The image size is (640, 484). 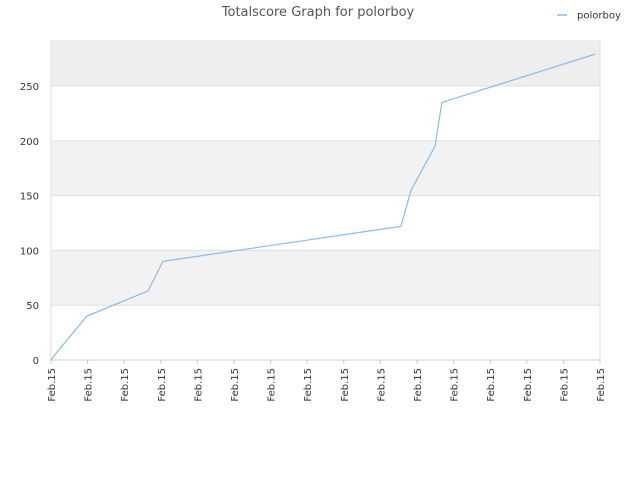 What do you see at coordinates (318, 12) in the screenshot?
I see `chart-title: Totalscore Graph for polorboy` at bounding box center [318, 12].